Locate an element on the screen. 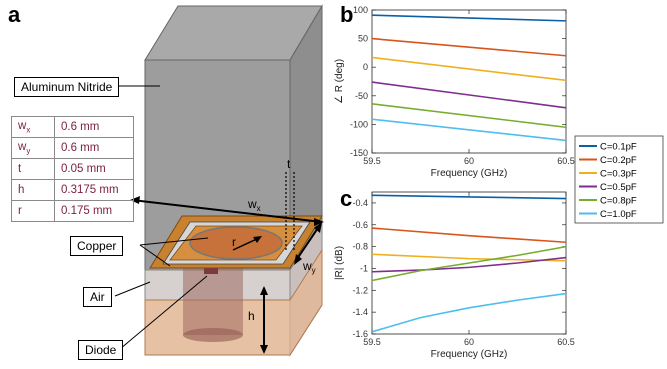  y-axis-label: |R| (dB) is located at coordinates (339, 263).